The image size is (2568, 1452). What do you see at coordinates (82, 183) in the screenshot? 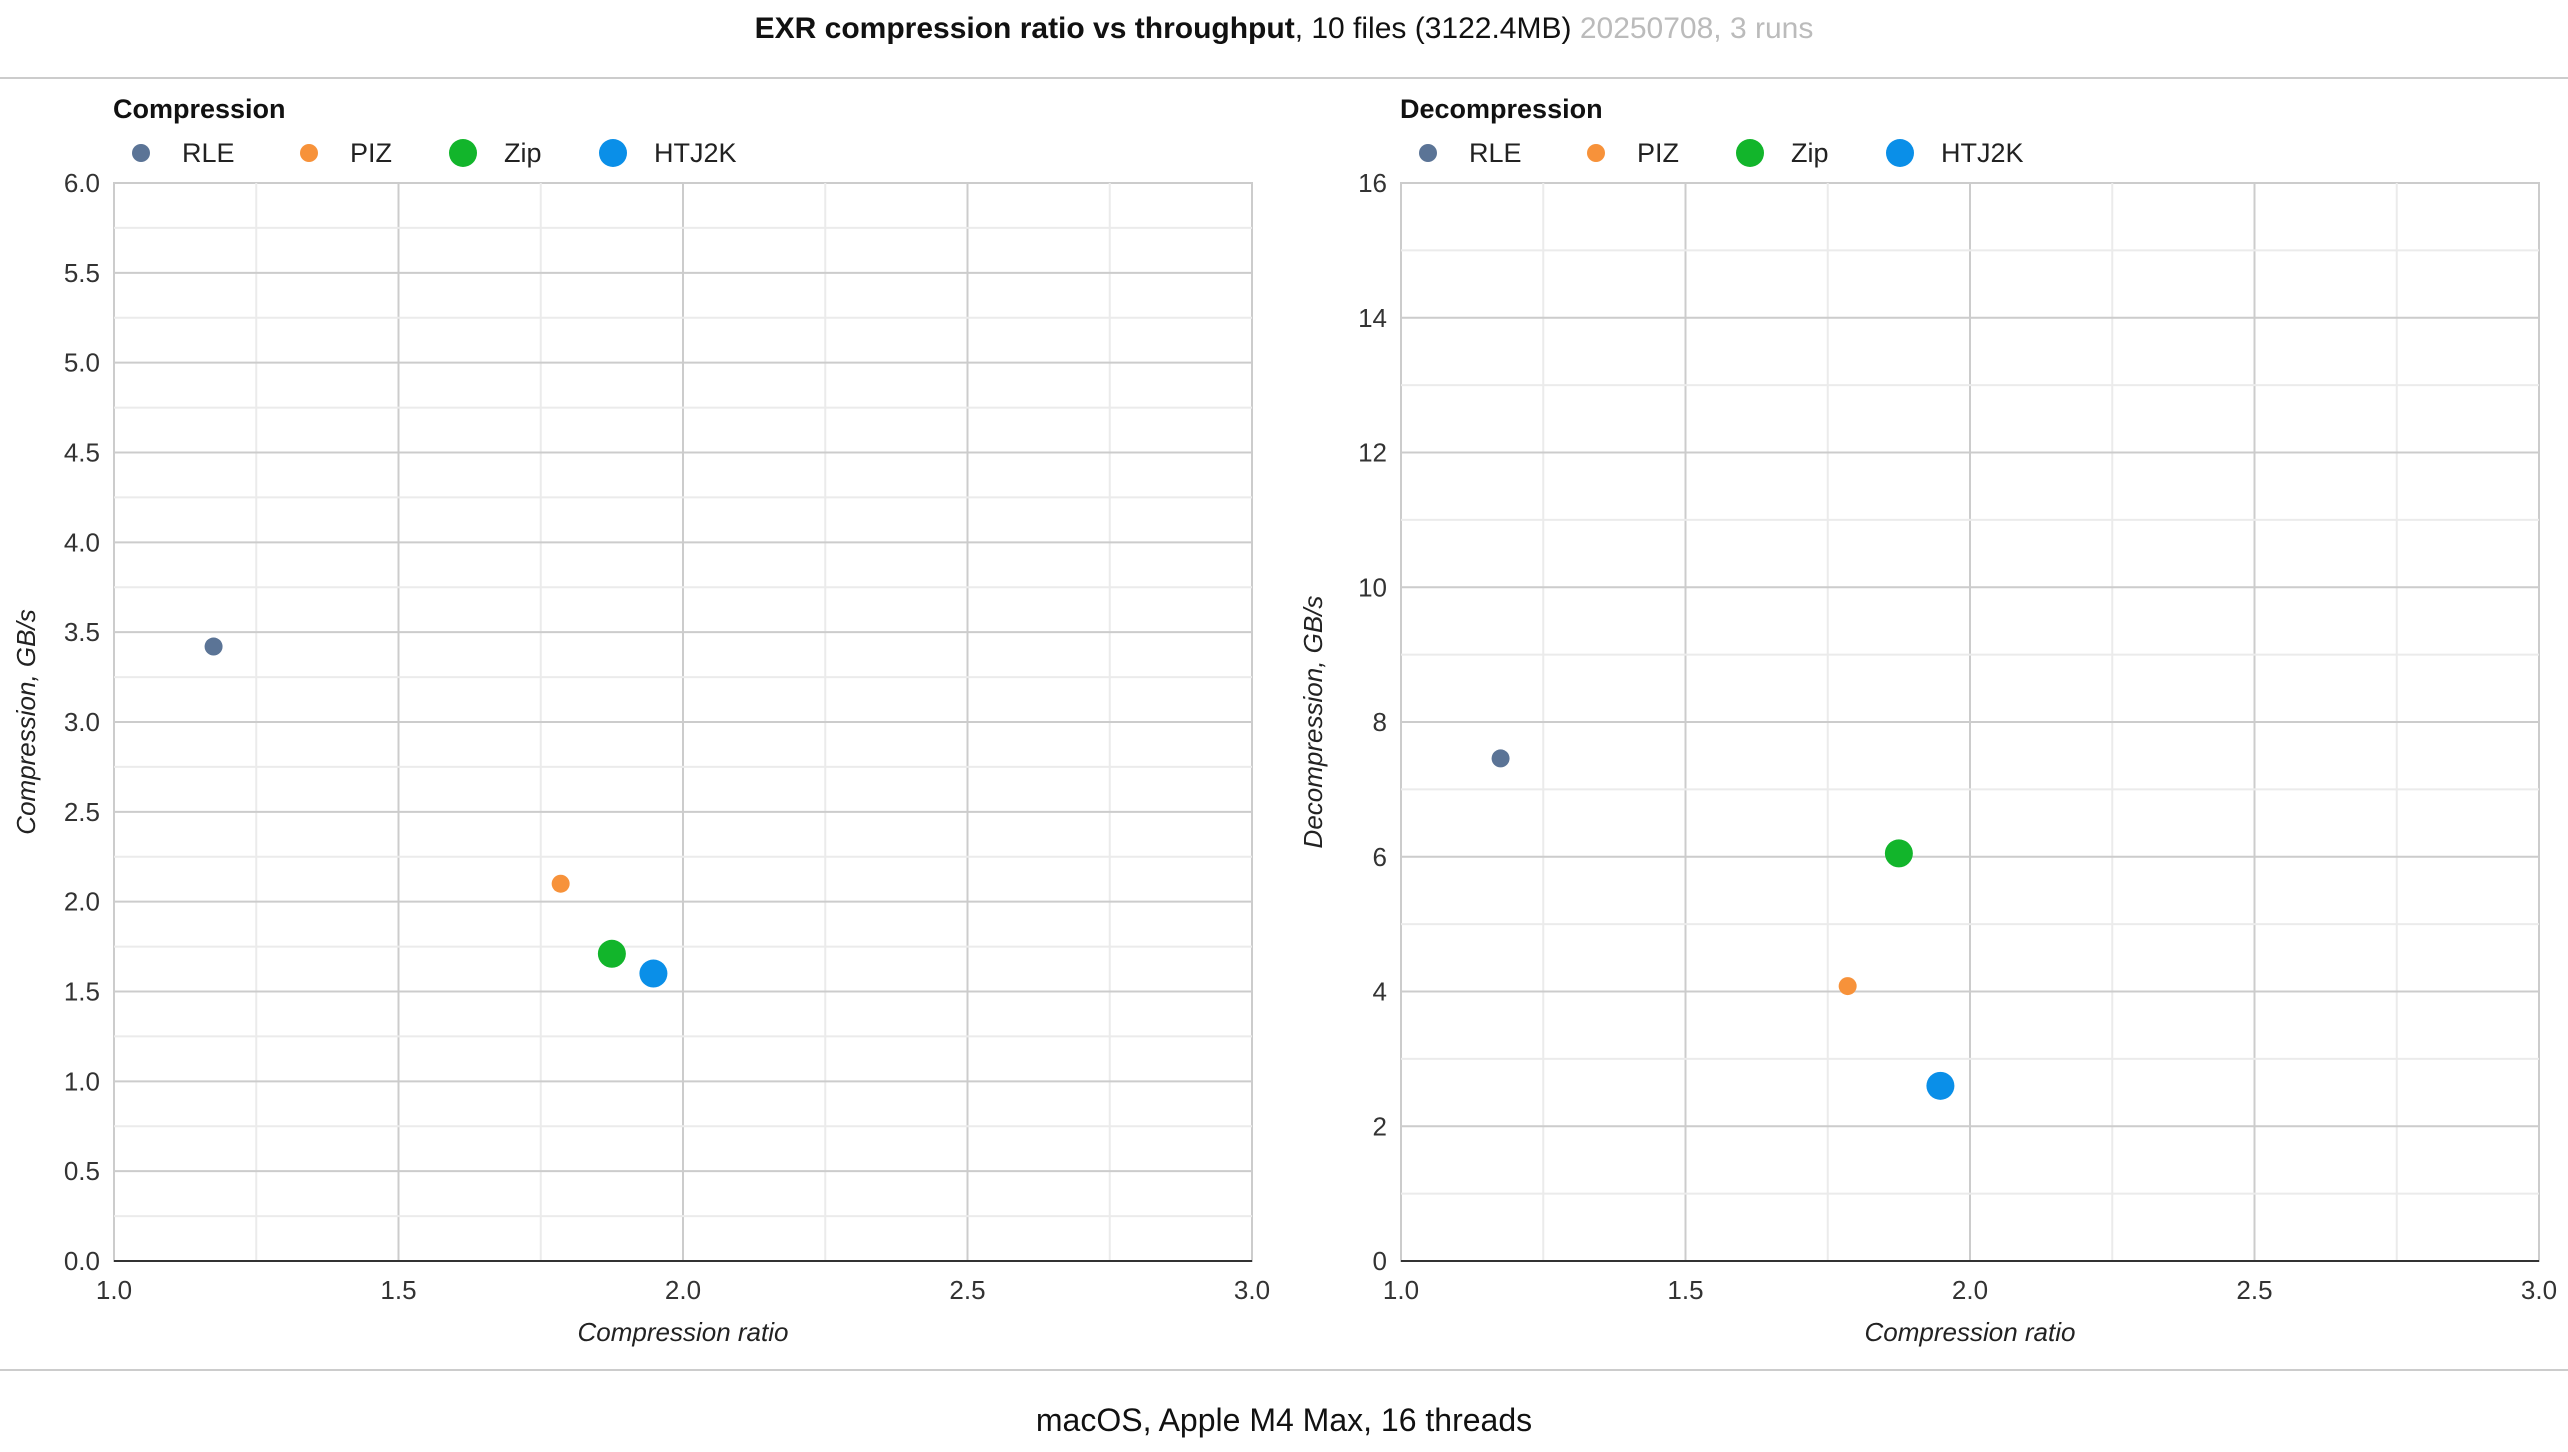
I see `y-tick-label: 6.0` at bounding box center [82, 183].